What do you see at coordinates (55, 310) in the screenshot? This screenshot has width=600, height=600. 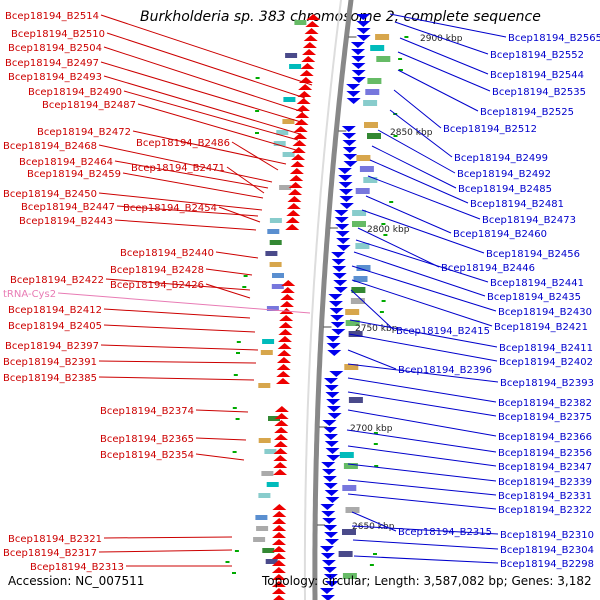 I see `left-gene-label: Bcep18194_B2412` at bounding box center [55, 310].